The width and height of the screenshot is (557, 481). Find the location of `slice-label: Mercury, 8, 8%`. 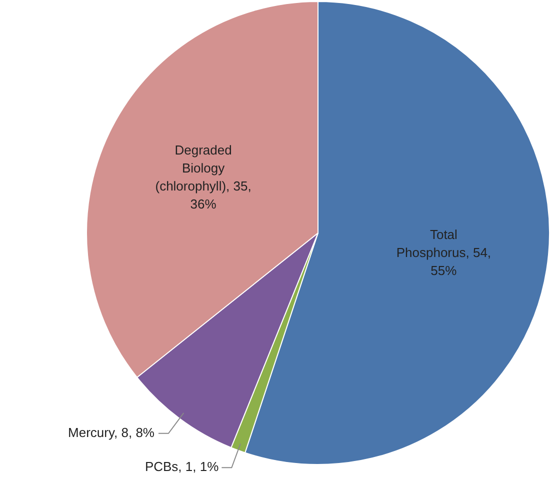

slice-label: Mercury, 8, 8% is located at coordinates (111, 432).